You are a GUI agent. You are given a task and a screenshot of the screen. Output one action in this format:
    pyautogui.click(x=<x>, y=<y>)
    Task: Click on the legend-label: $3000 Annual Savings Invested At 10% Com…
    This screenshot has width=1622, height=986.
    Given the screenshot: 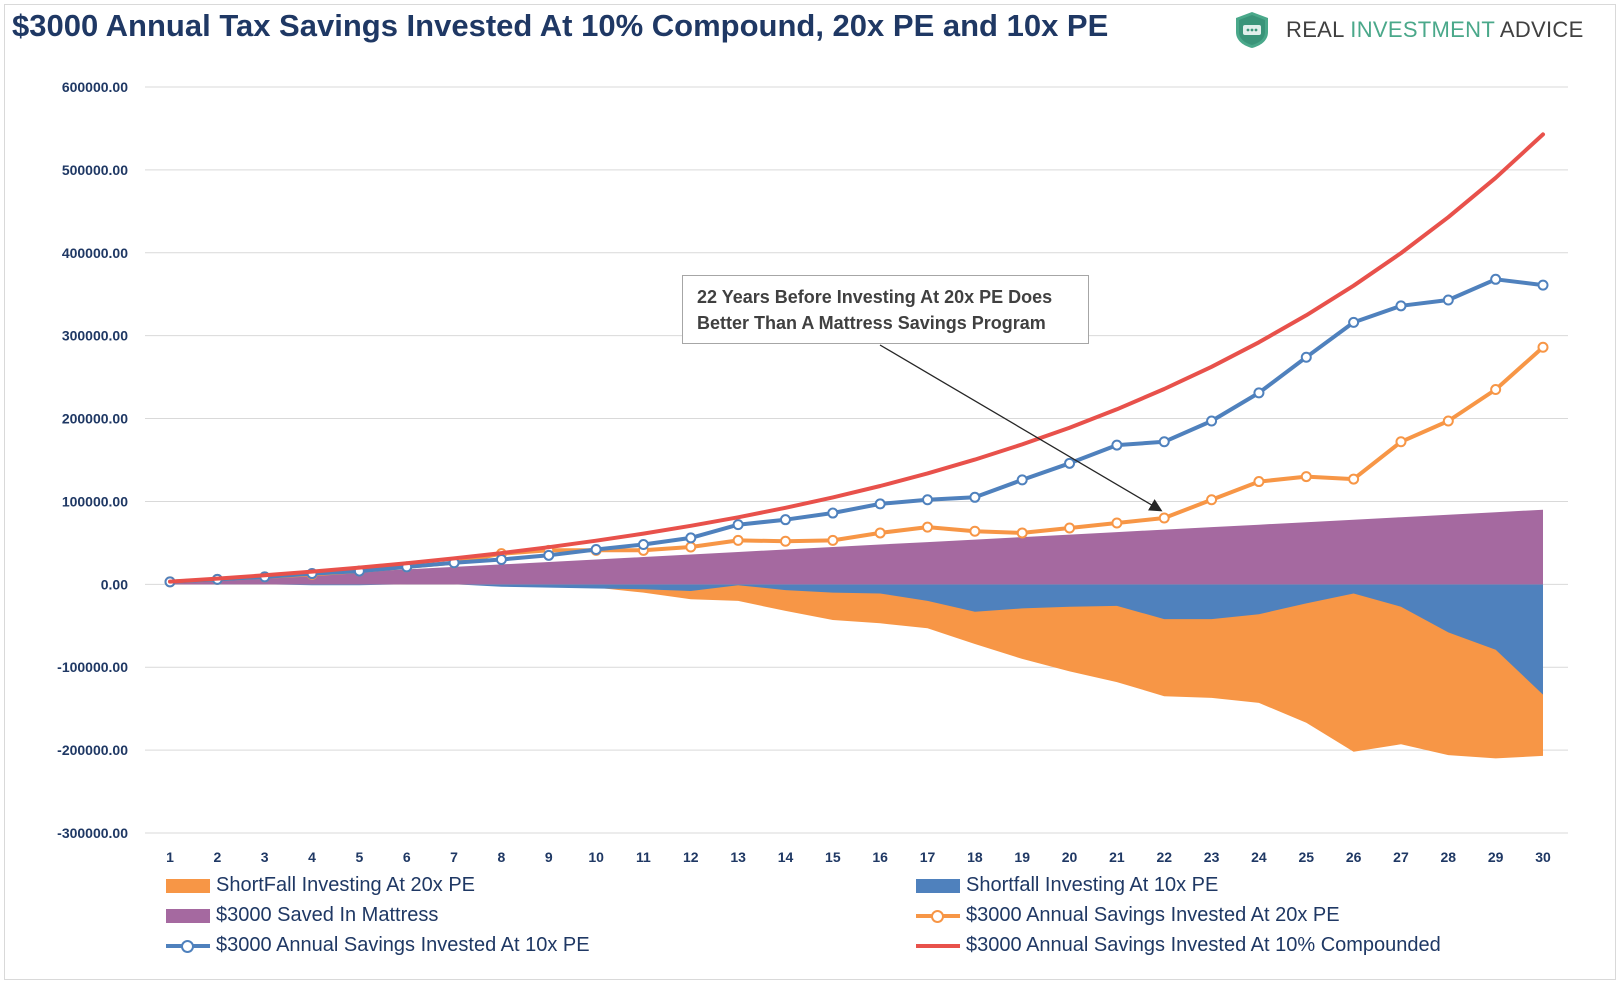 What is the action you would take?
    pyautogui.click(x=1203, y=945)
    